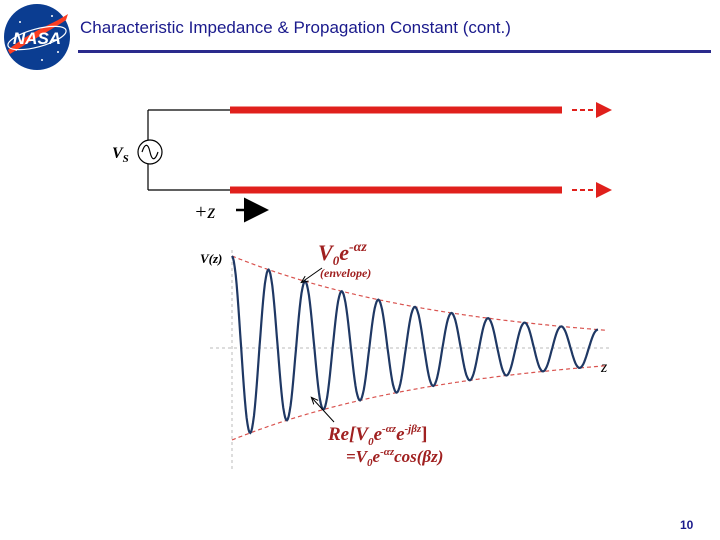 The image size is (720, 540). What do you see at coordinates (204, 212) in the screenshot?
I see `direction-label: +z` at bounding box center [204, 212].